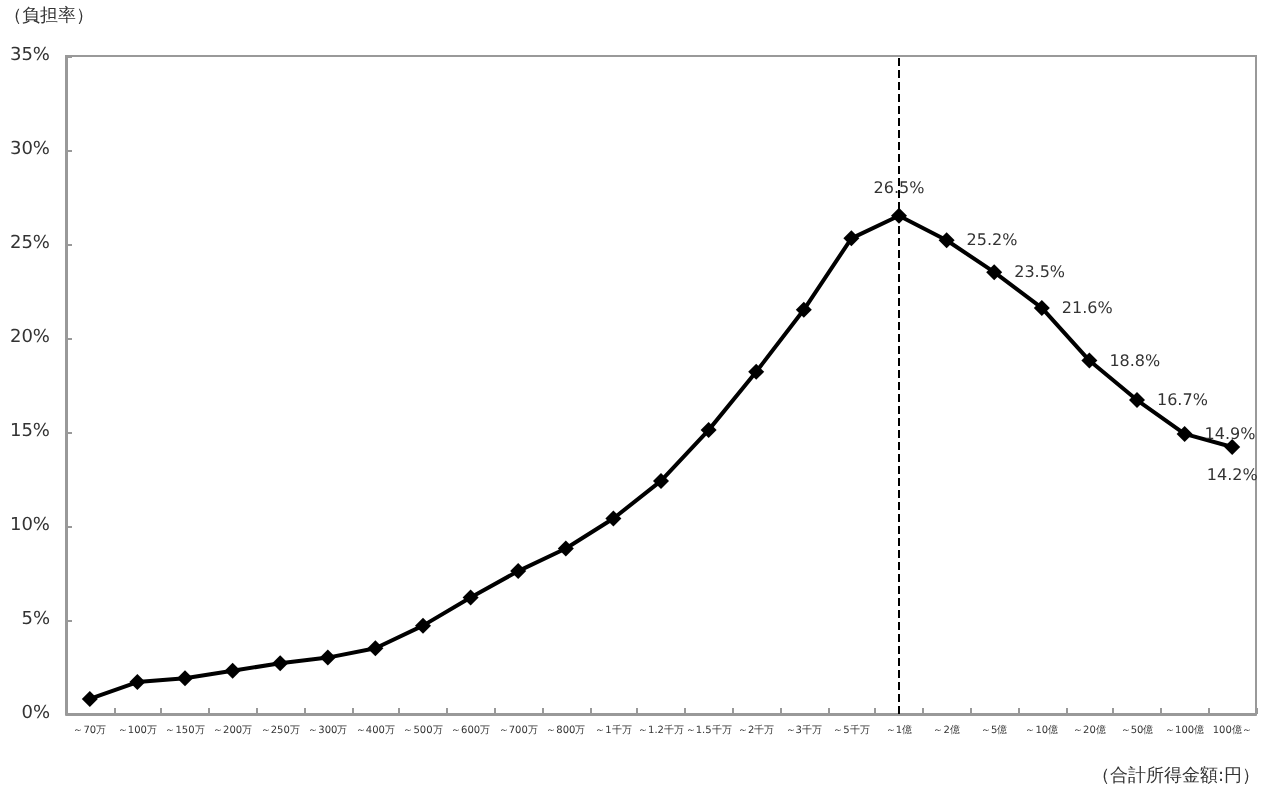 This screenshot has height=794, width=1280. I want to click on x-axis-title: （合計所得金額:円）, so click(1176, 776).